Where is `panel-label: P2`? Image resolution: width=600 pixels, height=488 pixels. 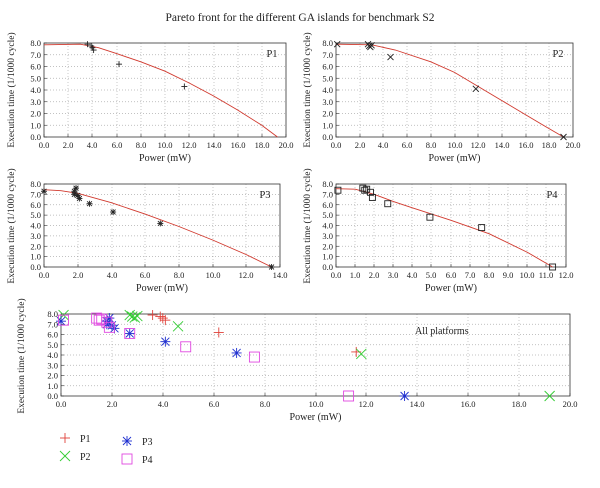
panel-label: P2 is located at coordinates (557, 54).